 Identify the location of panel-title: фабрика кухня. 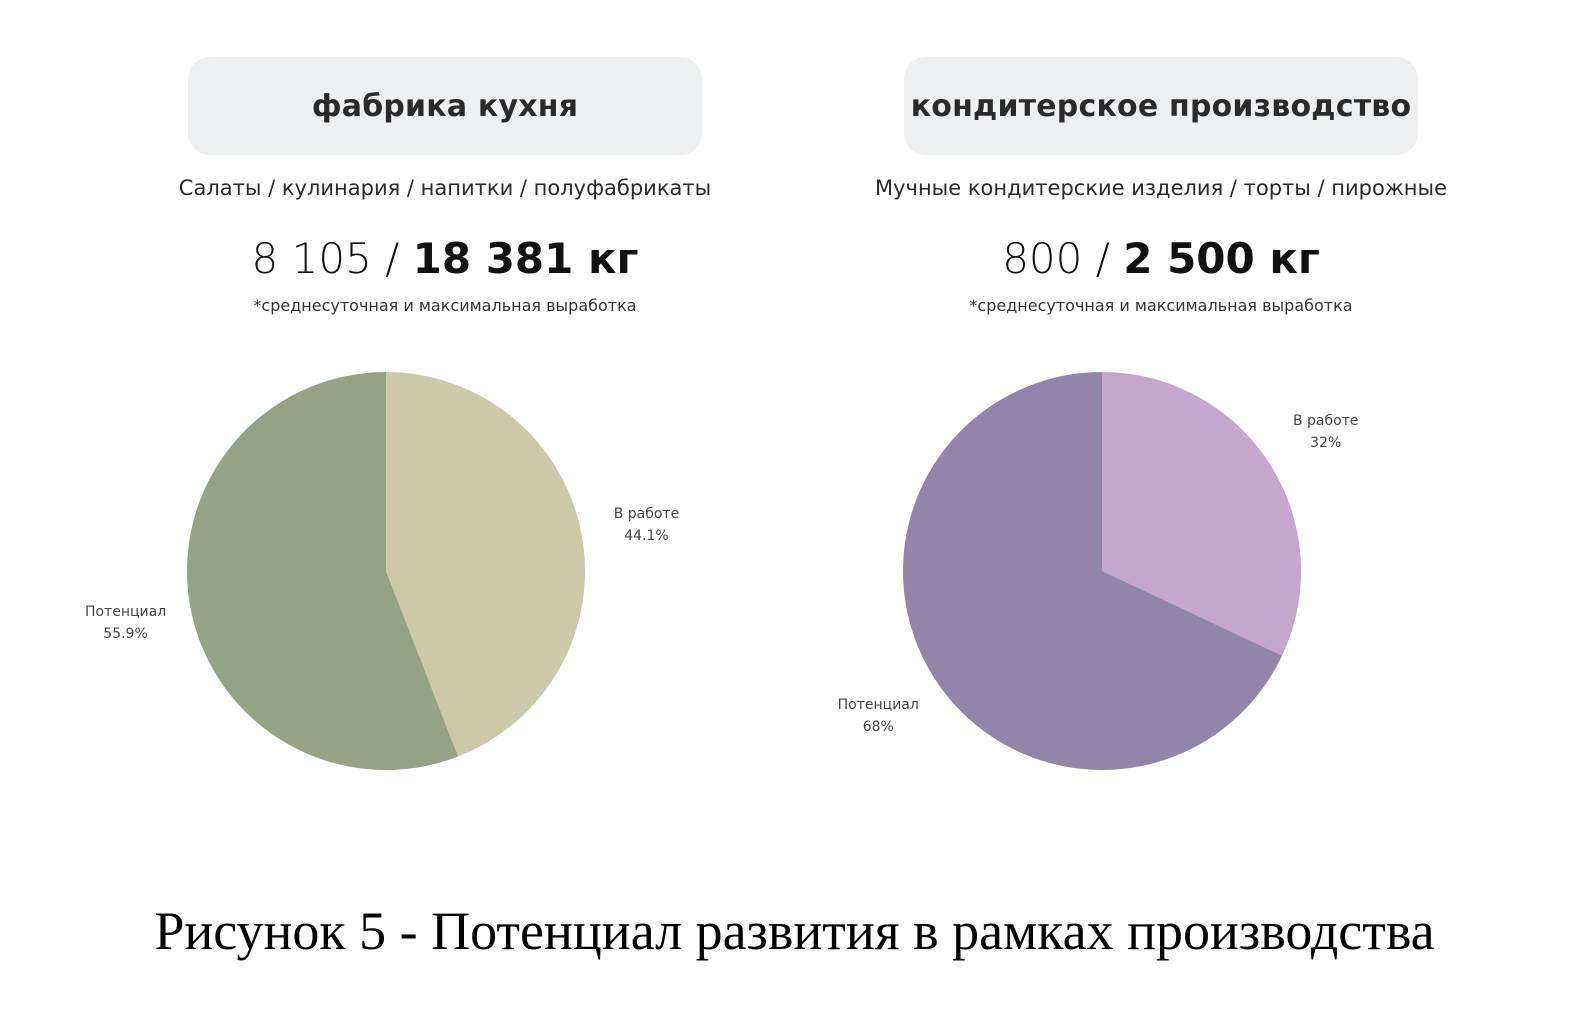
(445, 106).